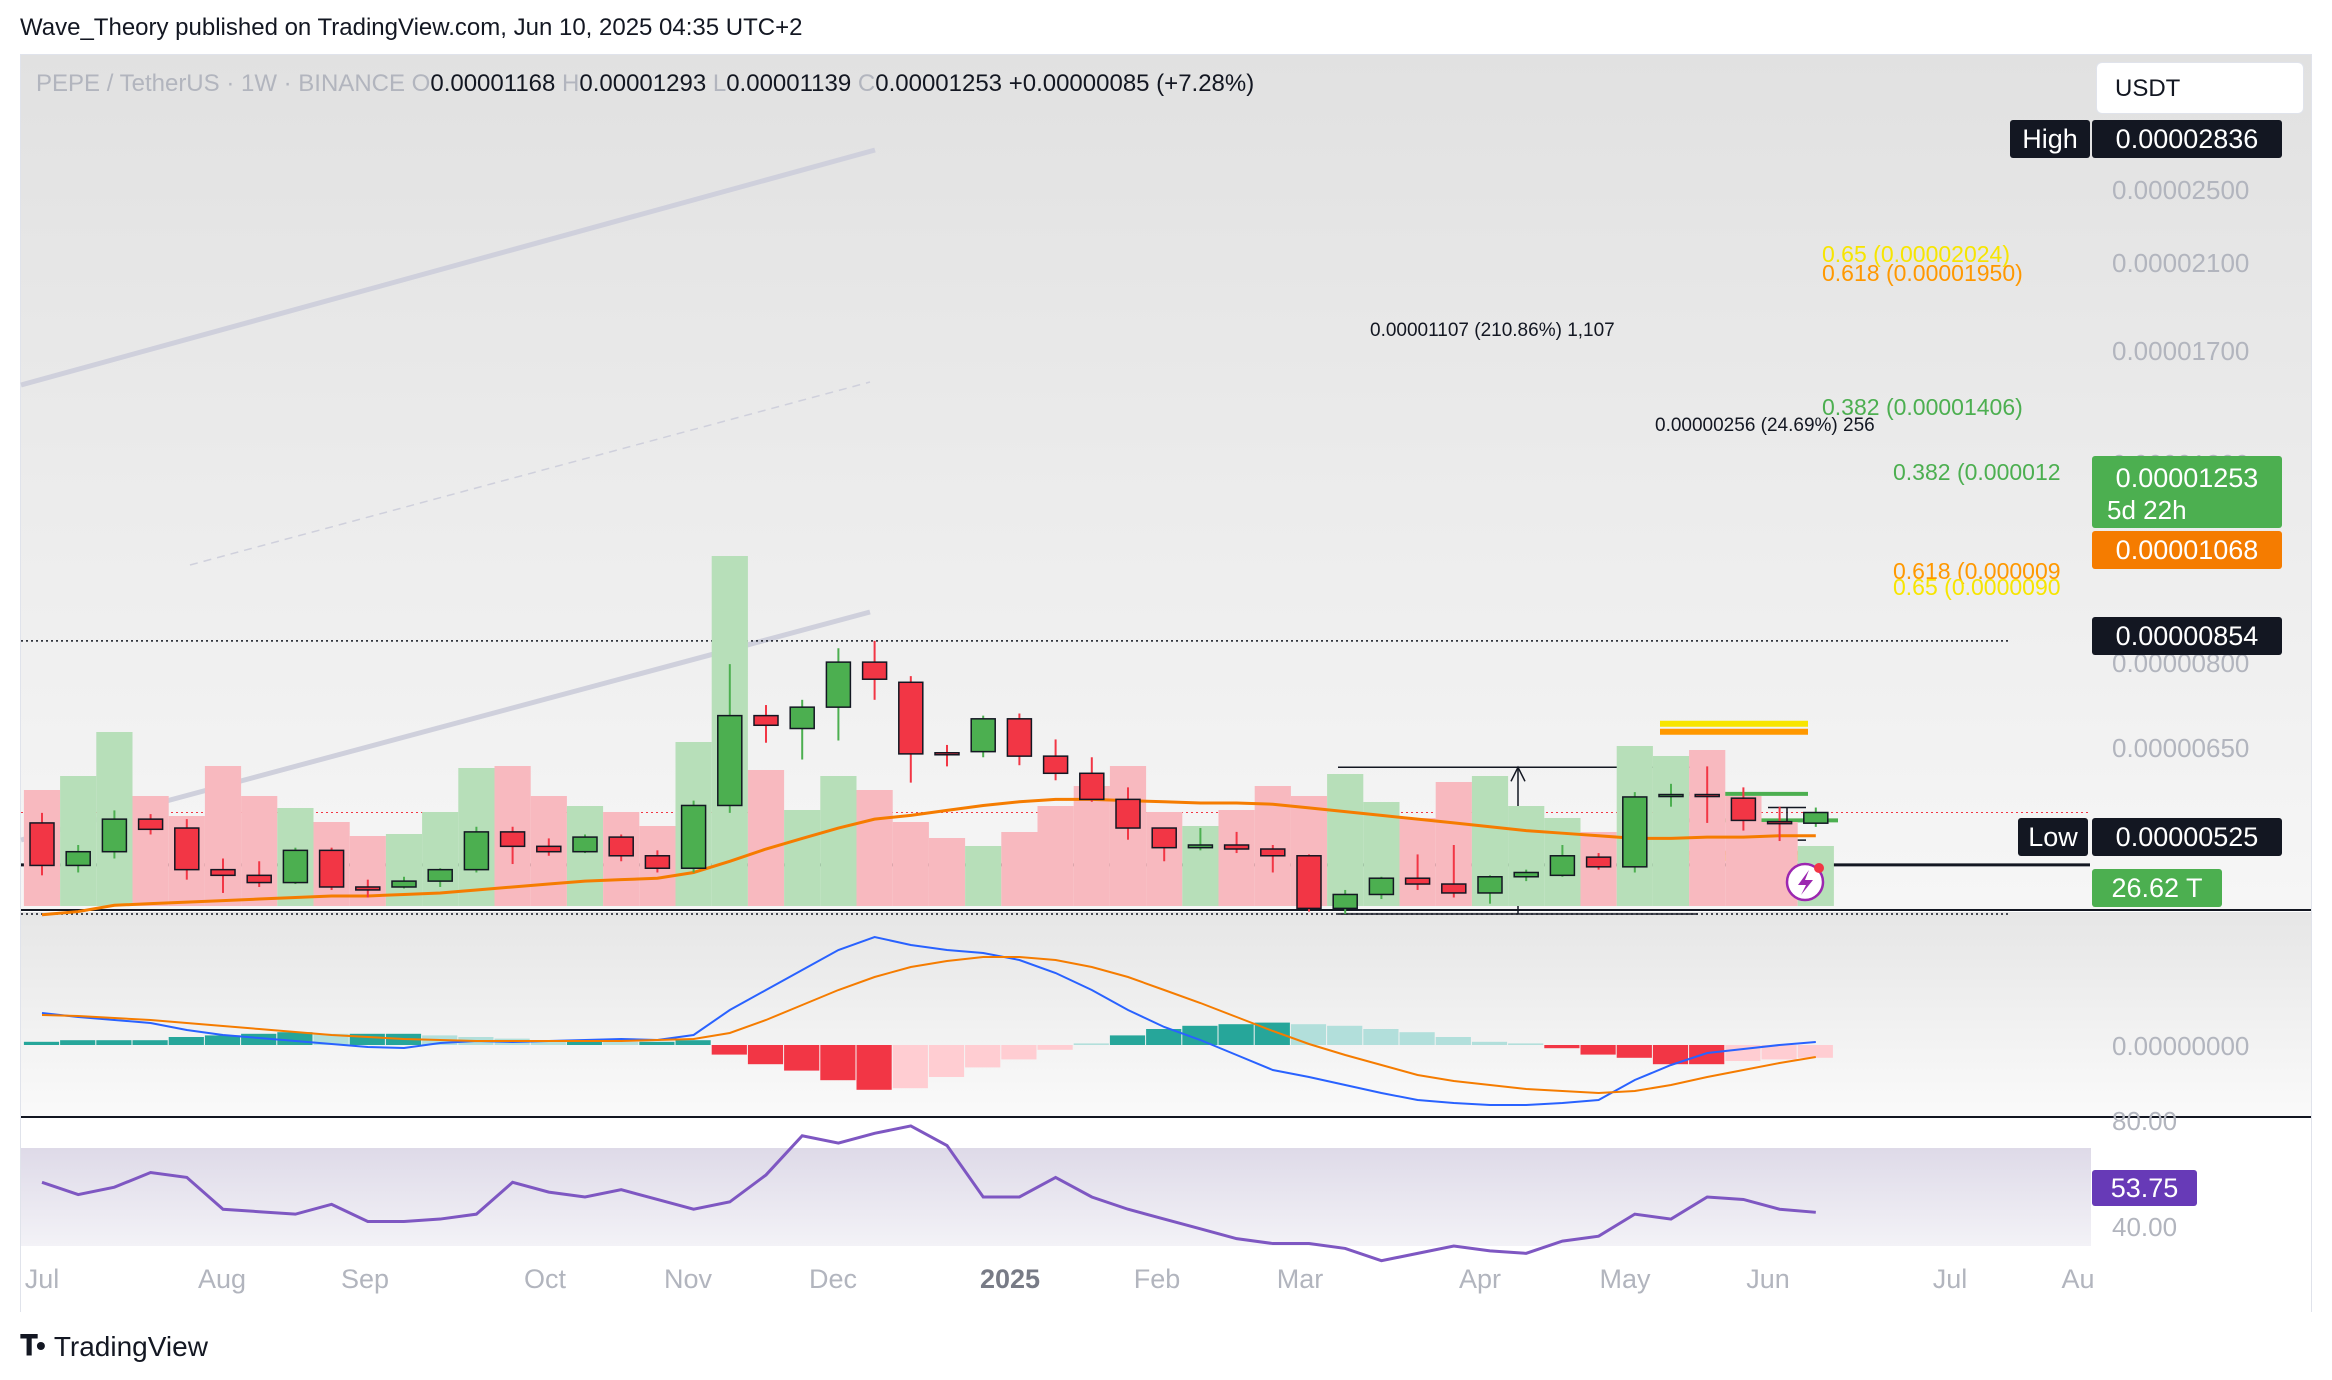 This screenshot has width=2332, height=1380. Describe the element at coordinates (114, 1346) in the screenshot. I see `tradingview-logo: 𝐓• TradingView` at that location.